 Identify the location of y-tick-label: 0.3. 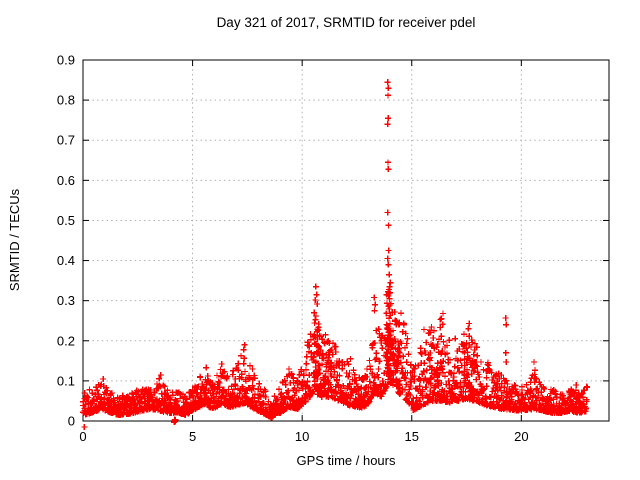
(66, 300).